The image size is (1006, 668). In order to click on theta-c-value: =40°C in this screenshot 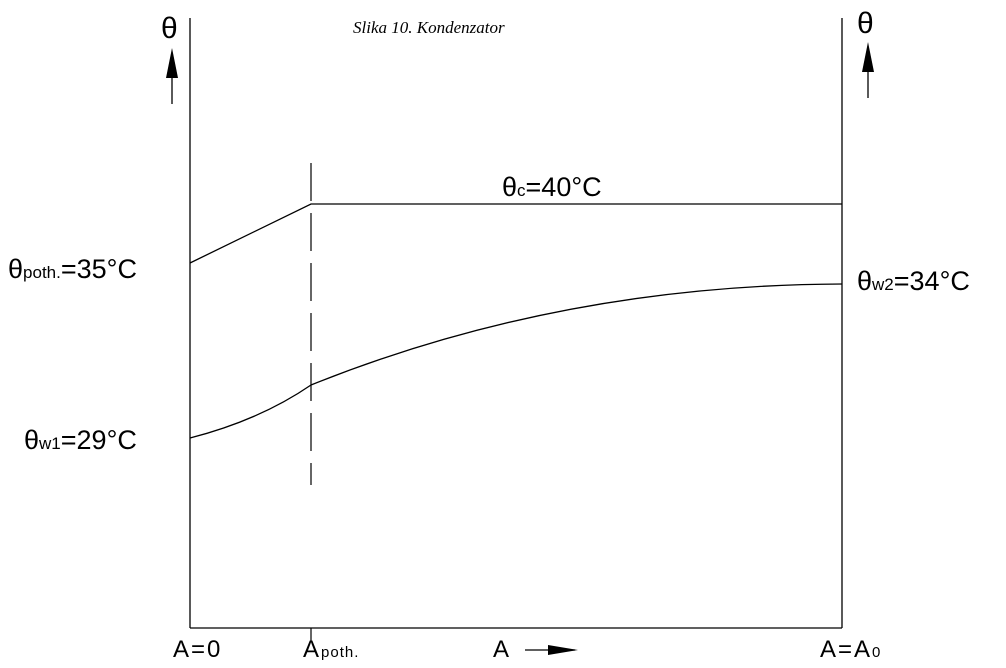, I will do `click(563, 187)`.